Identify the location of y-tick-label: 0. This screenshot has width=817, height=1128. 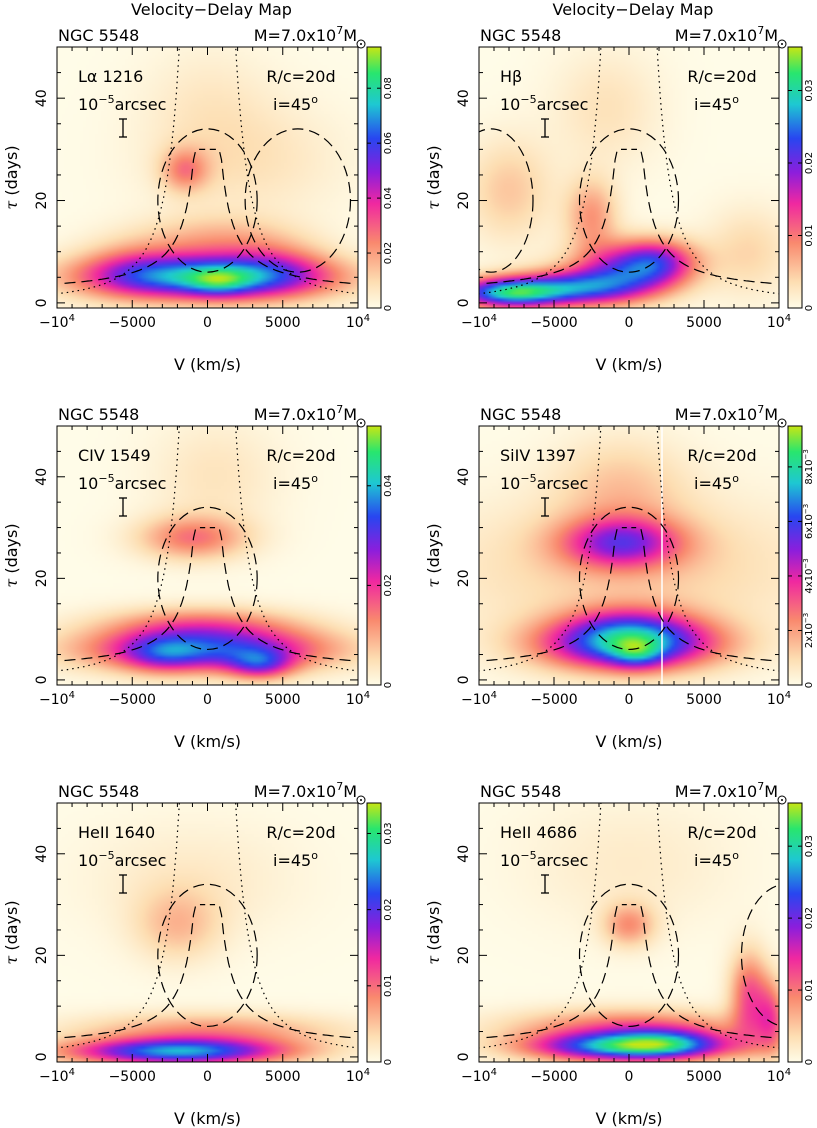
(42, 302).